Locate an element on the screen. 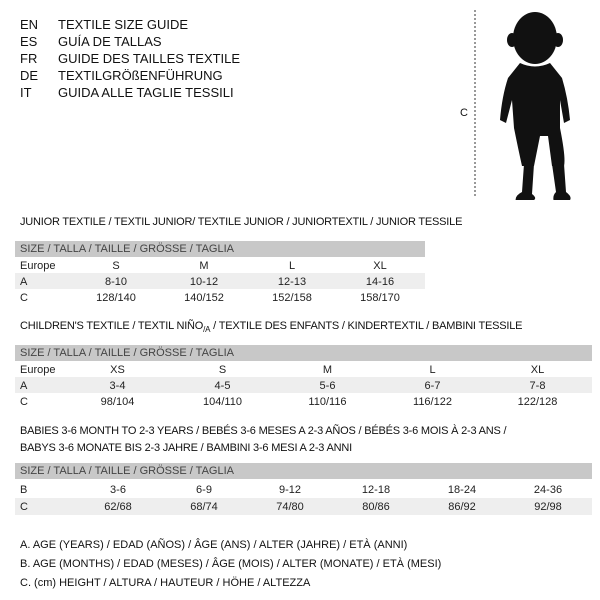  lang-de: DE TEXTILGRÖßENFÜHRUNG is located at coordinates (121, 75).